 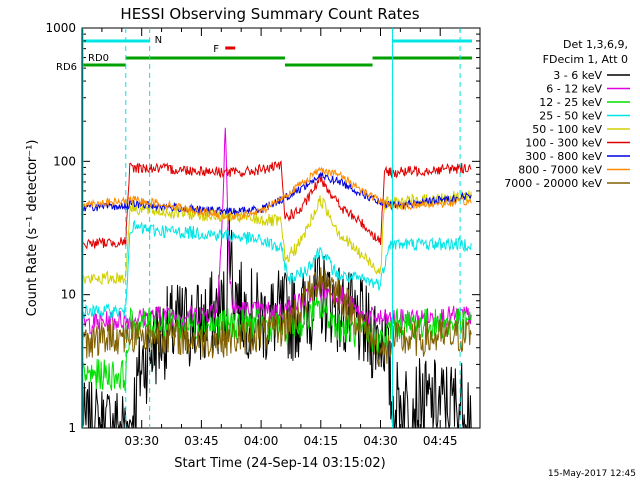 I want to click on flag-label: RD0, so click(x=98, y=58).